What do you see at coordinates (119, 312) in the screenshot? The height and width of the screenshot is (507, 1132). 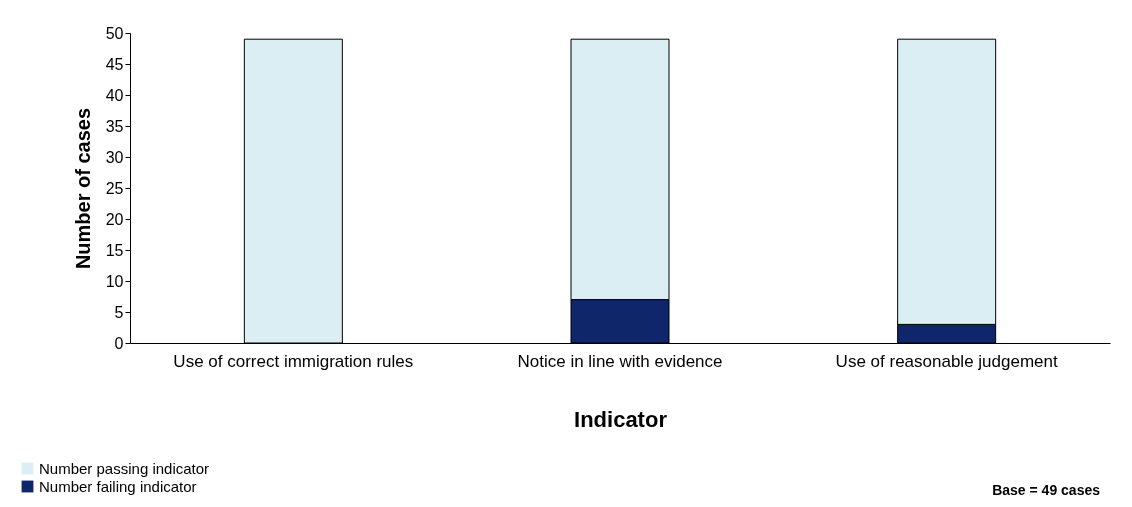 I see `y-tick-label: 5` at bounding box center [119, 312].